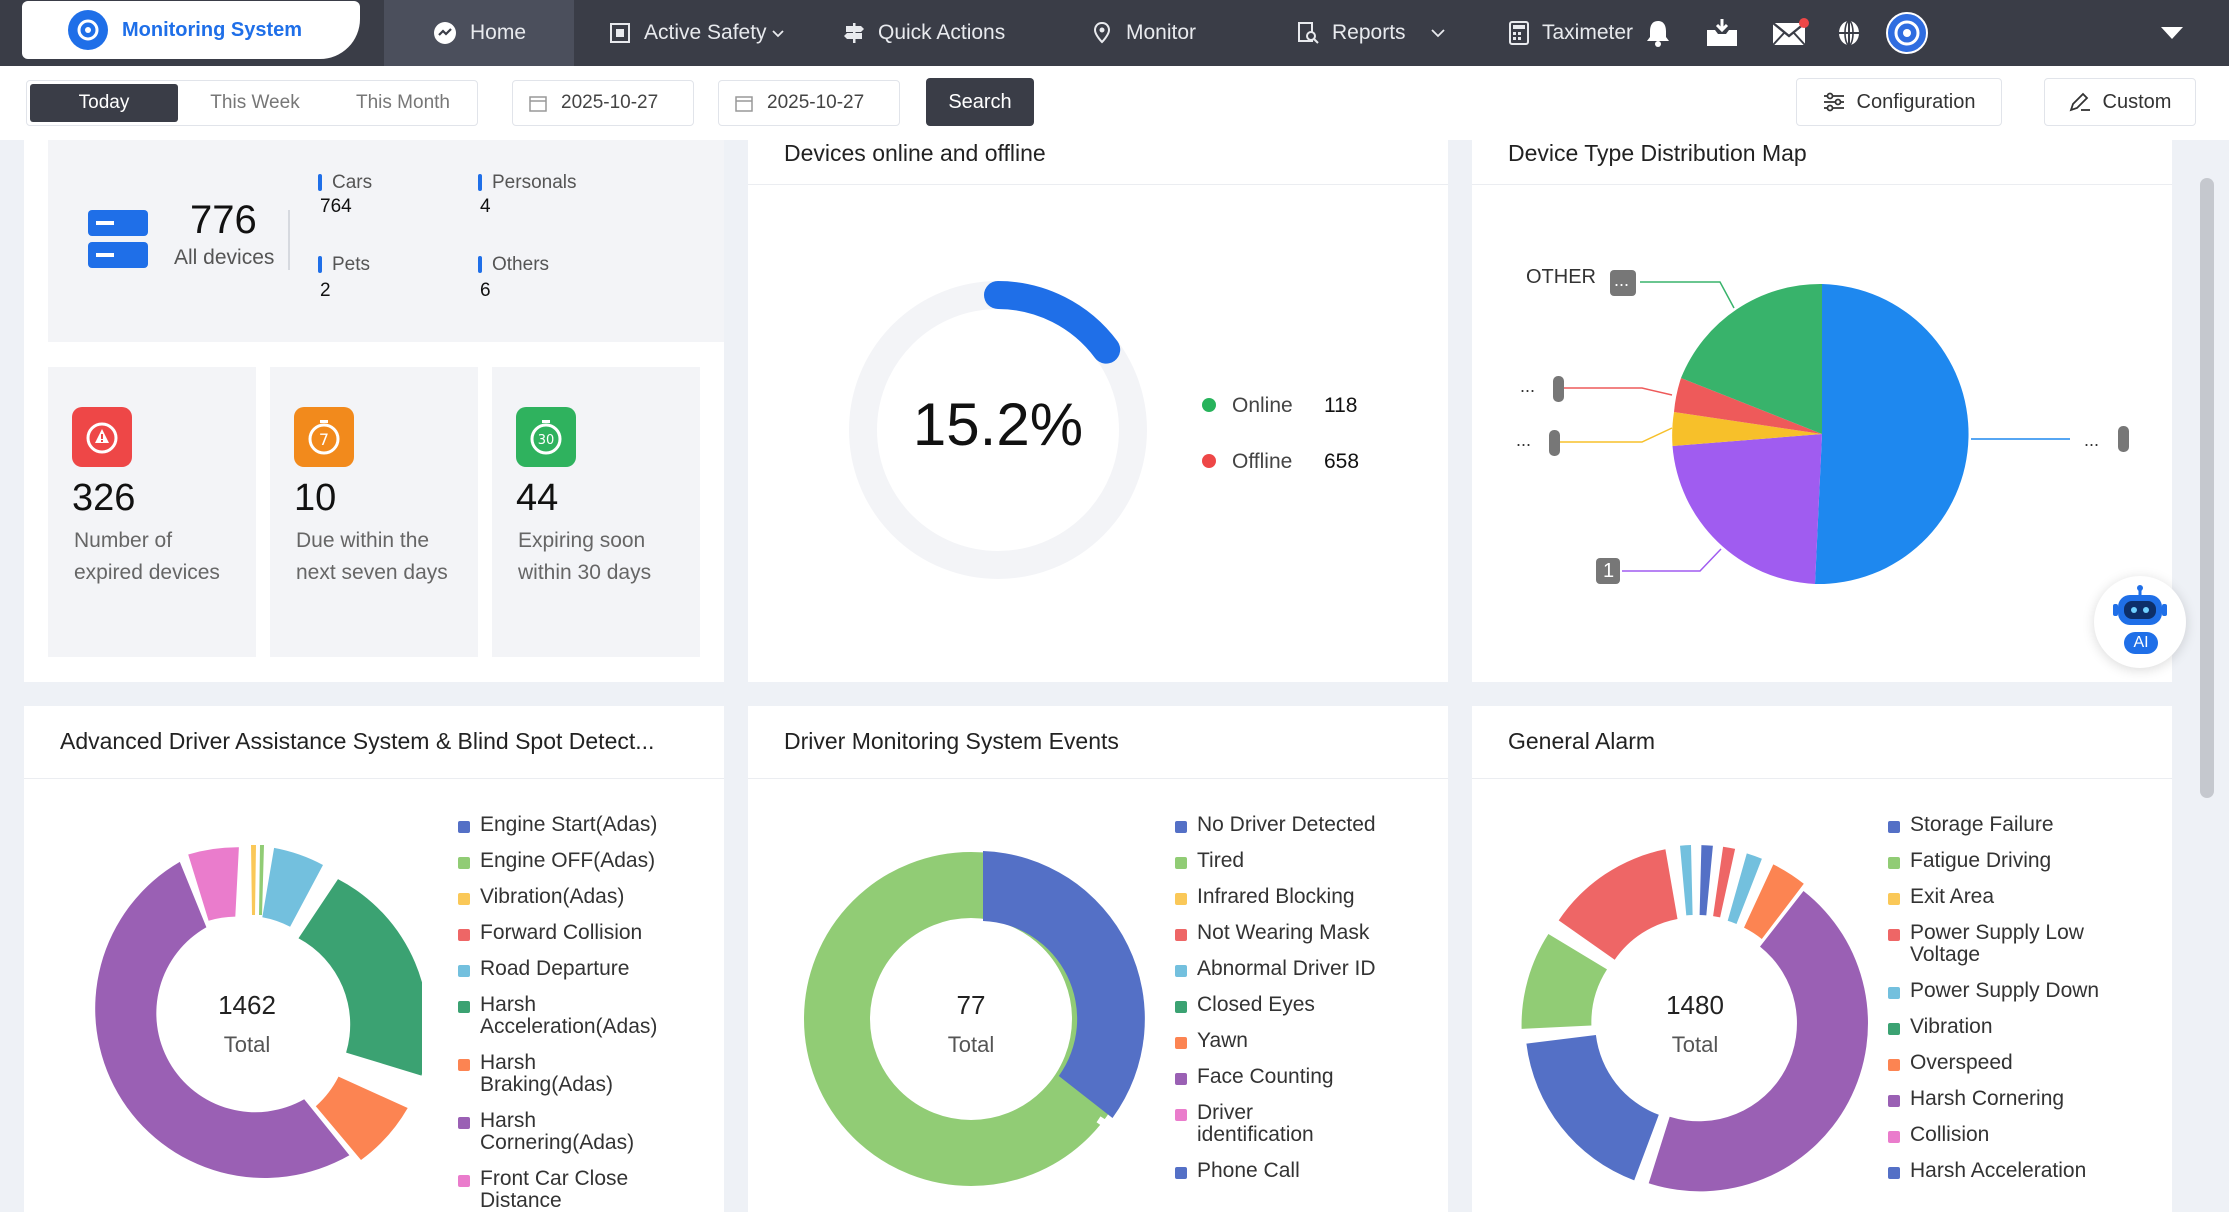  I want to click on legend-item: No Driver Detected, so click(1275, 825).